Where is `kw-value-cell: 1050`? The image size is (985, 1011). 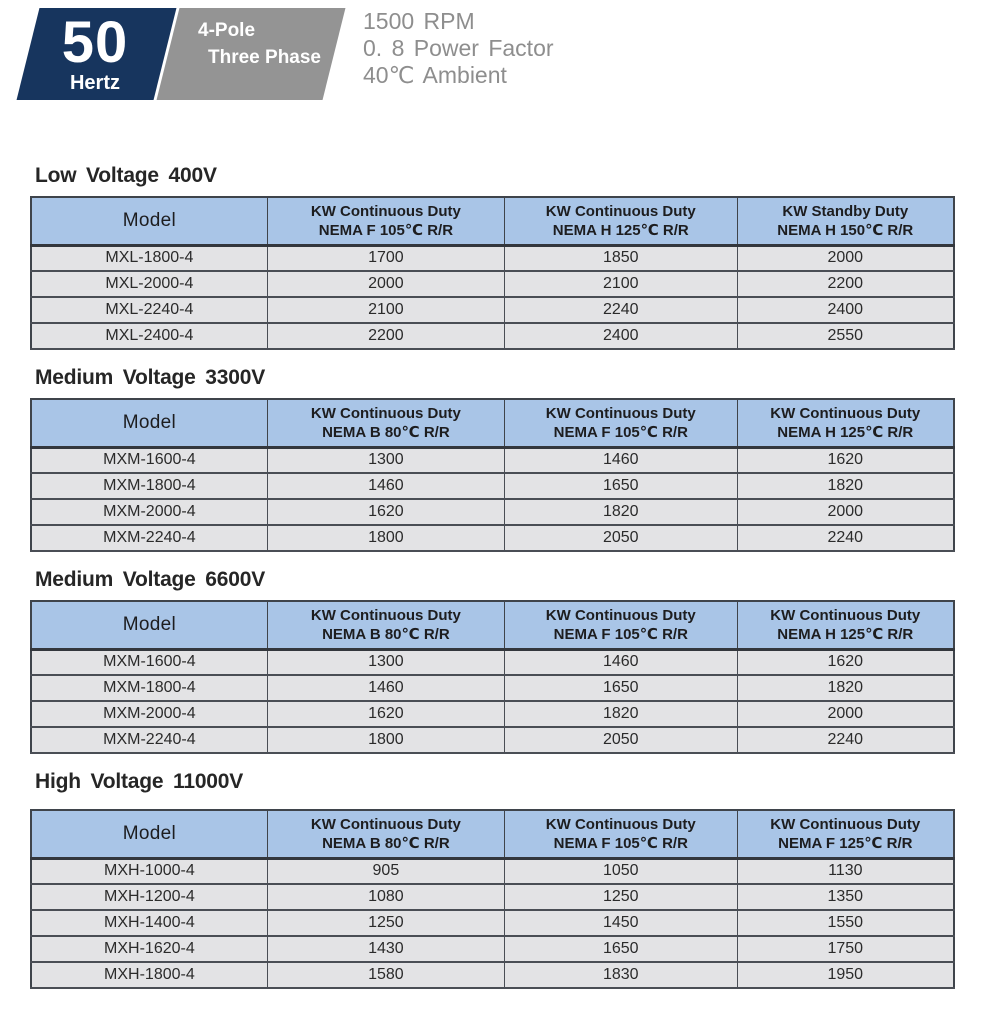 kw-value-cell: 1050 is located at coordinates (620, 871).